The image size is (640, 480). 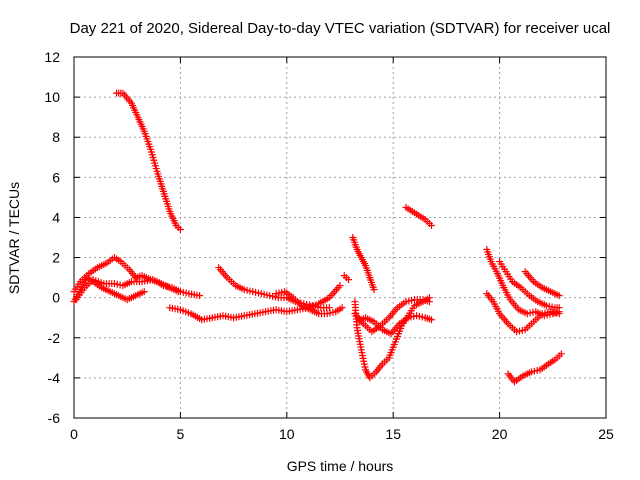 What do you see at coordinates (54, 418) in the screenshot?
I see `y-tick-label: -6` at bounding box center [54, 418].